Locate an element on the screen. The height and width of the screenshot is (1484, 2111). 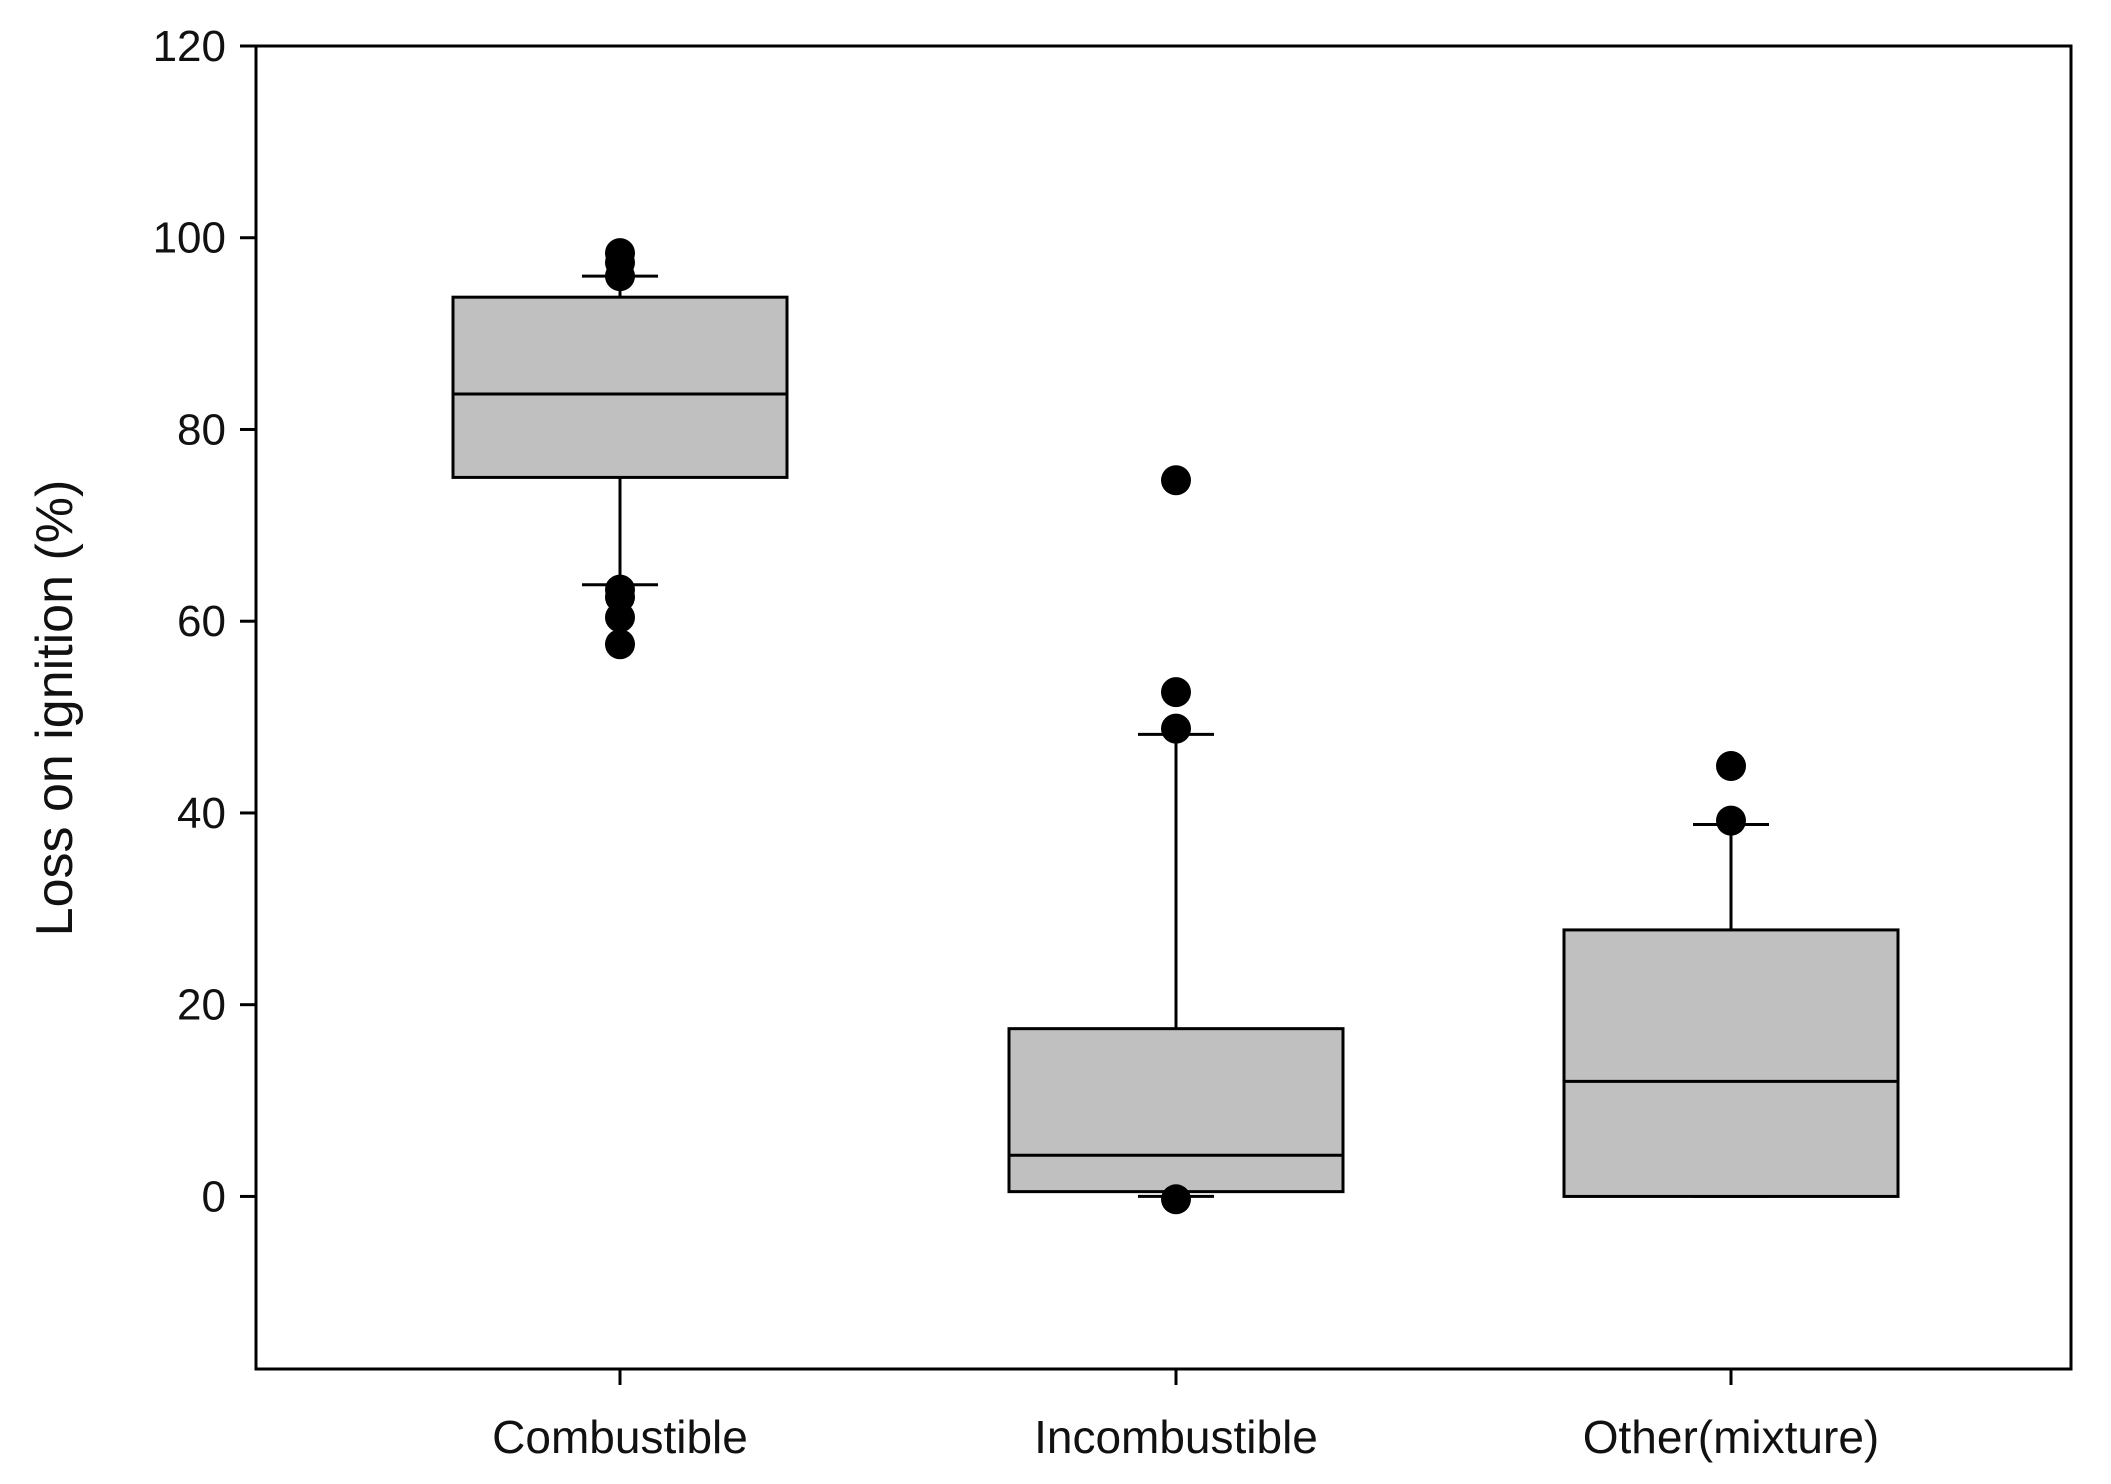
x-category-label: Other(mixture) is located at coordinates (1731, 1437).